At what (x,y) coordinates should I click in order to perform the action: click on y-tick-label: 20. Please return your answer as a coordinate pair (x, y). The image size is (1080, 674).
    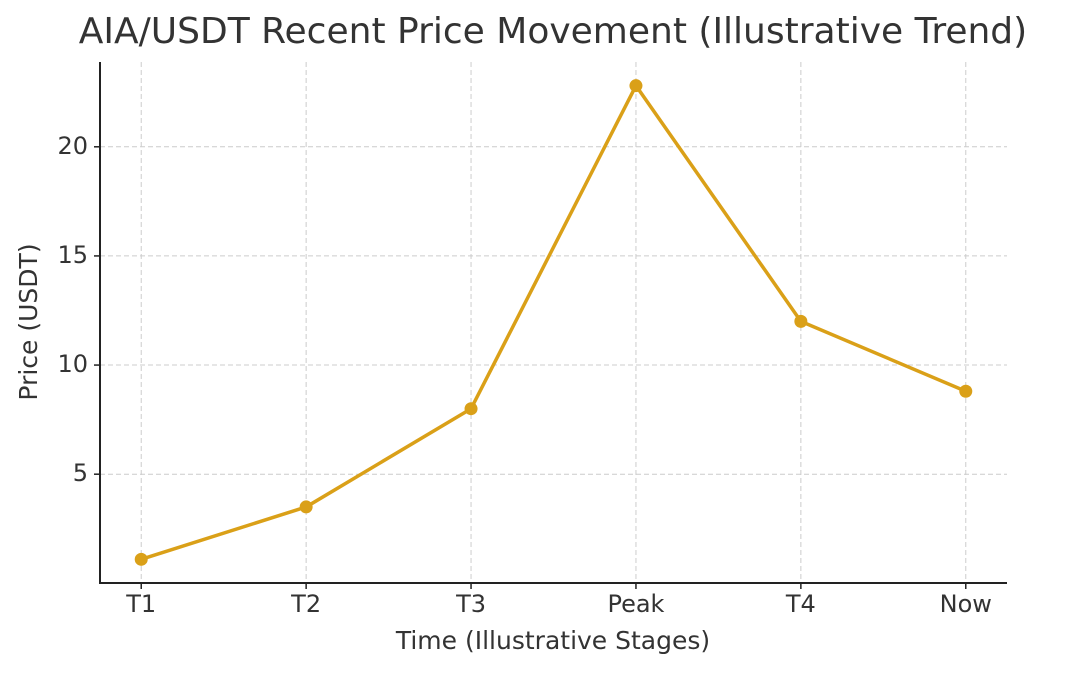
    Looking at the image, I should click on (72, 146).